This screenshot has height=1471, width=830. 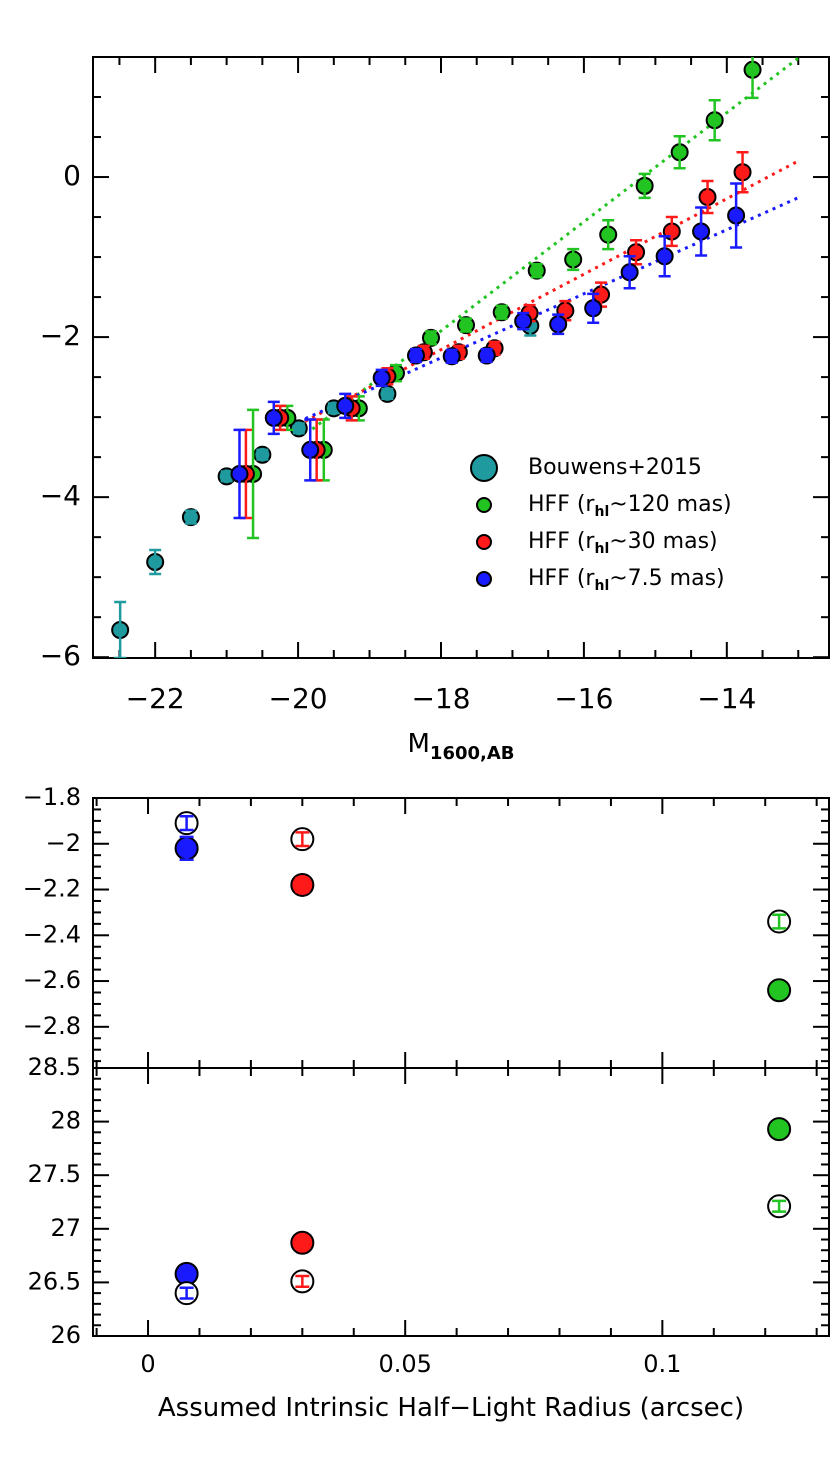 I want to click on legend-label: HFF (rhl~30 mas), so click(x=623, y=543).